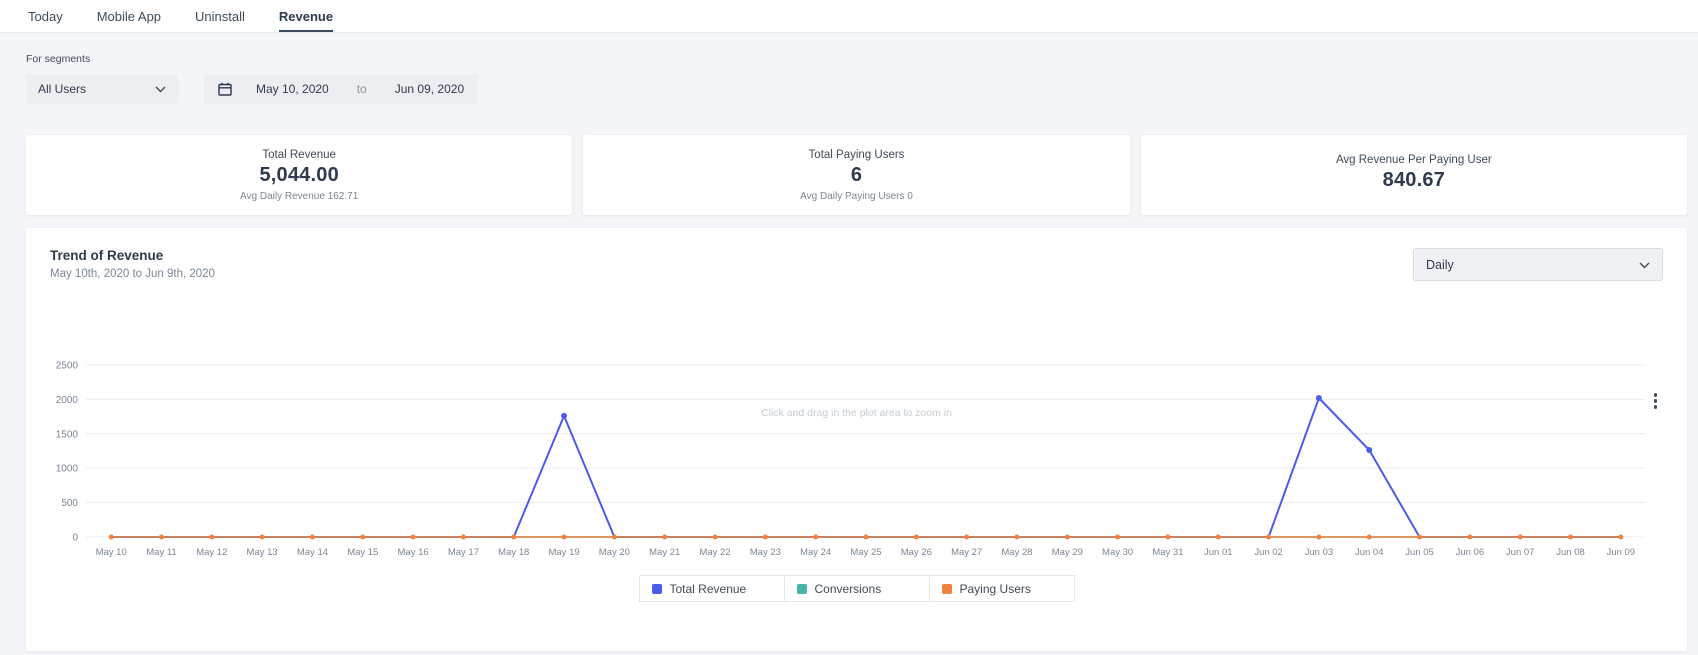  Describe the element at coordinates (413, 552) in the screenshot. I see `svg-text: May 16` at that location.